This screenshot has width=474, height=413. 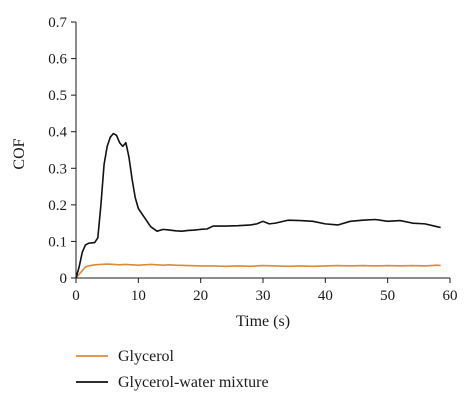 What do you see at coordinates (172, 369) in the screenshot?
I see `legend: Glycerol Glycerol-water mixture` at bounding box center [172, 369].